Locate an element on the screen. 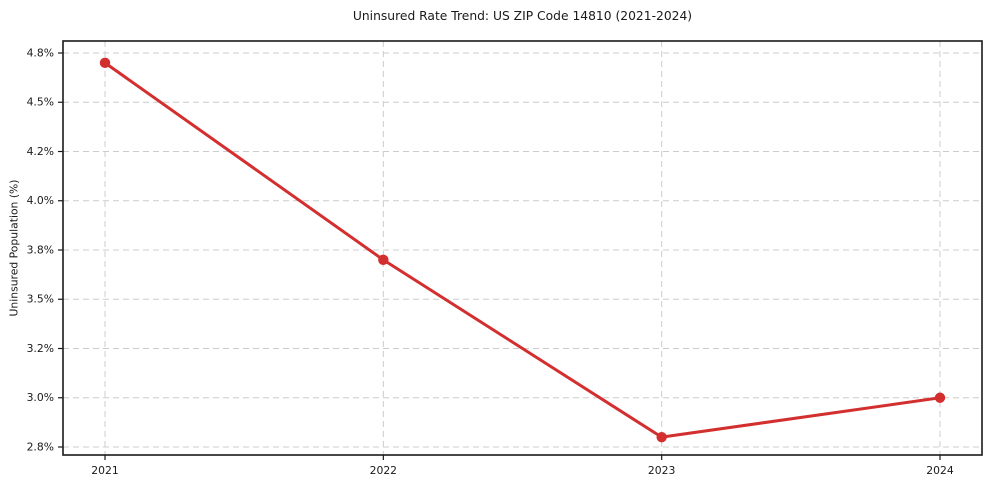 This screenshot has height=490, width=989. y-tick-label: 4.2% is located at coordinates (40, 151).